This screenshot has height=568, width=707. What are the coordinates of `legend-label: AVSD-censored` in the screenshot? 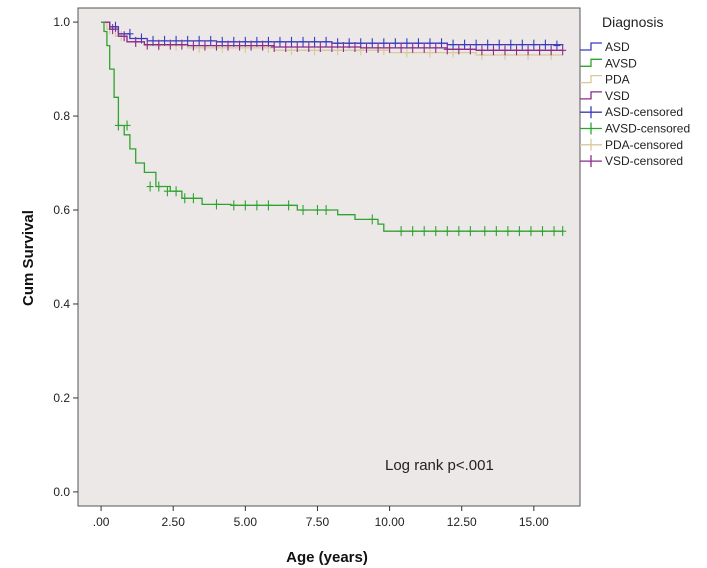 It's located at (647, 129).